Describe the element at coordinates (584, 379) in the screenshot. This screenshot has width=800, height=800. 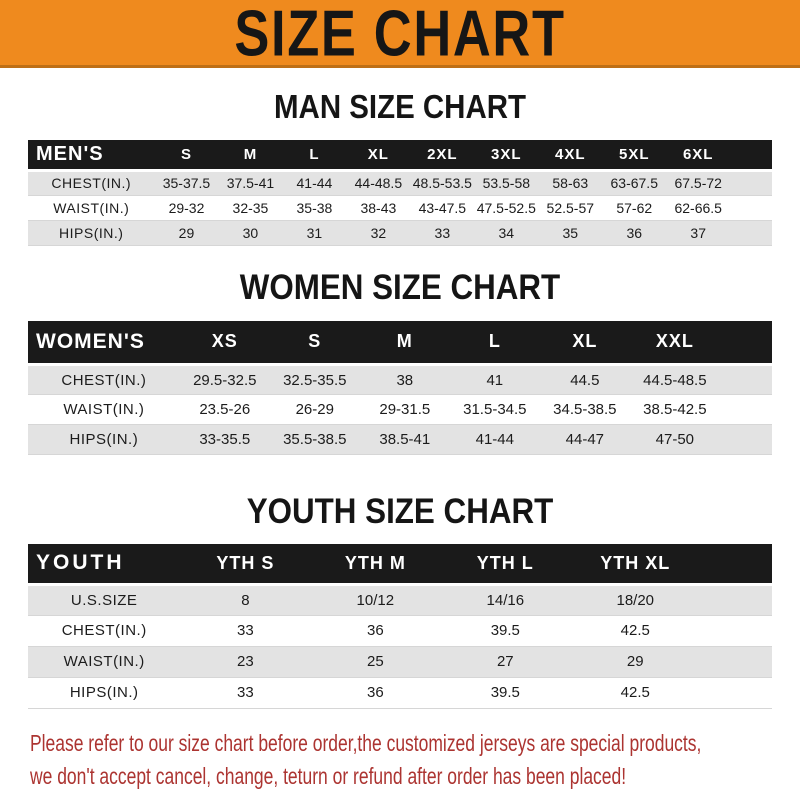
I see `value-cell: 44.5` at that location.